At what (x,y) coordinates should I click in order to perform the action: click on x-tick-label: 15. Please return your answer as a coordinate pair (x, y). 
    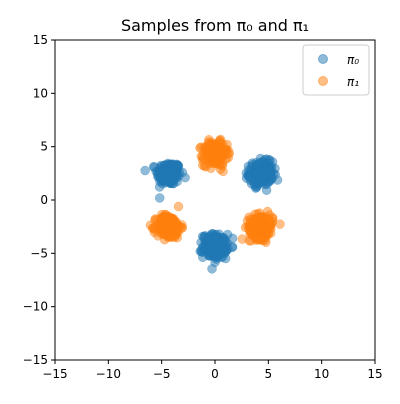
    Looking at the image, I should click on (374, 374).